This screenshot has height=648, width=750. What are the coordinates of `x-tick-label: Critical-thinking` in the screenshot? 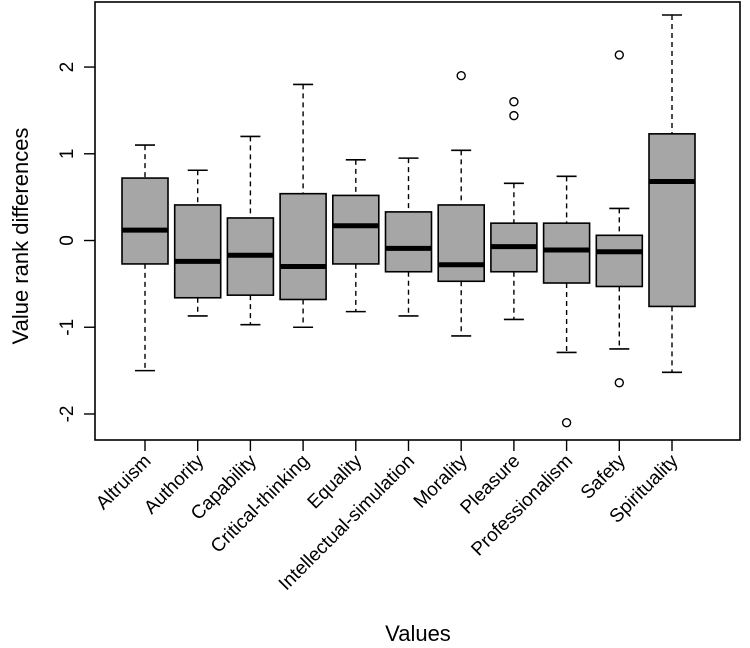 It's located at (260, 504).